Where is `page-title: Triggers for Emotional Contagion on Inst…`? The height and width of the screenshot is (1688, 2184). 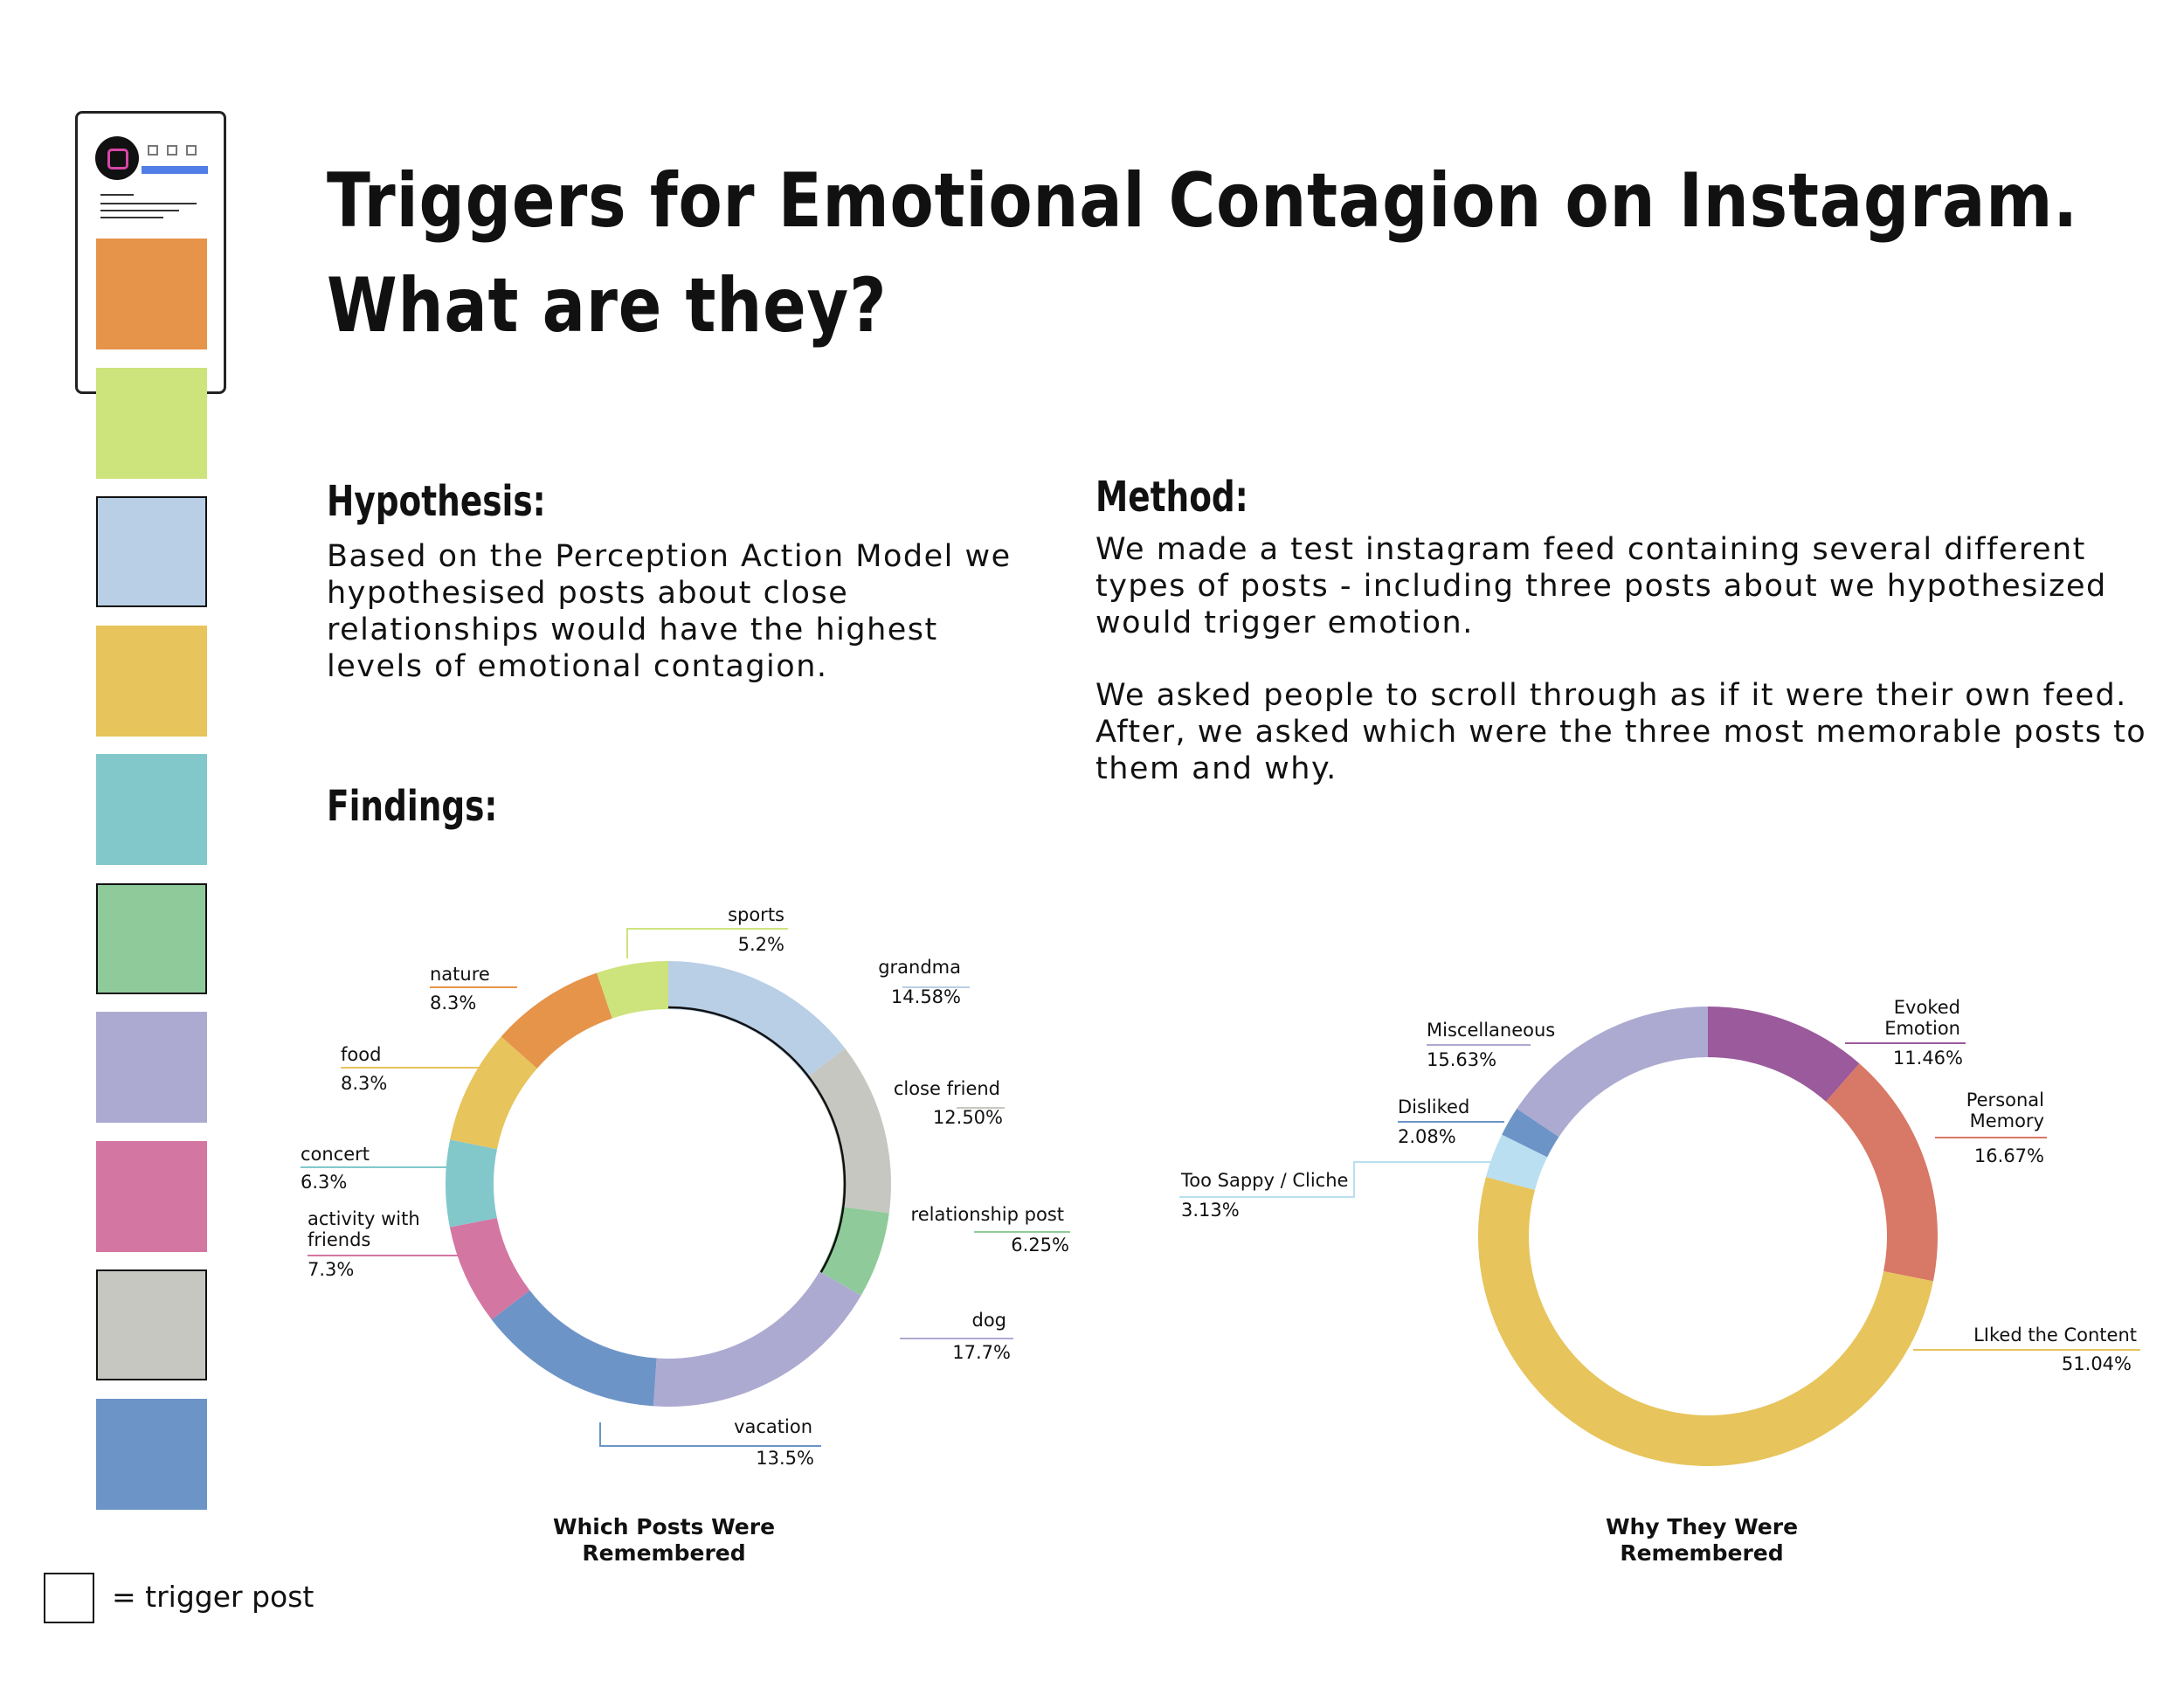 page-title: Triggers for Emotional Contagion on Inst… is located at coordinates (1202, 253).